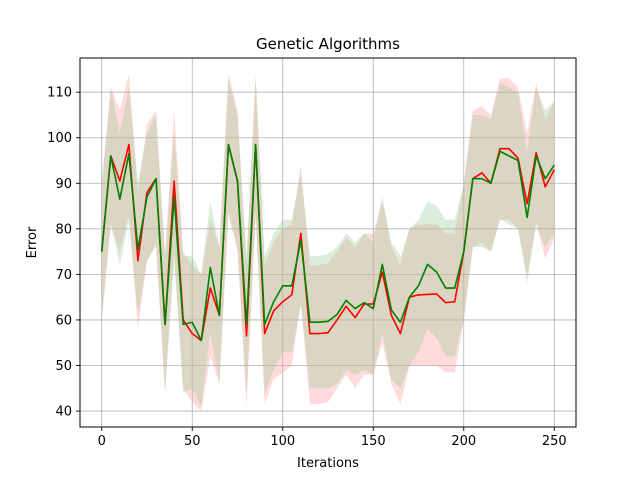 The image size is (640, 480). I want to click on y-tick-label: 110, so click(59, 93).